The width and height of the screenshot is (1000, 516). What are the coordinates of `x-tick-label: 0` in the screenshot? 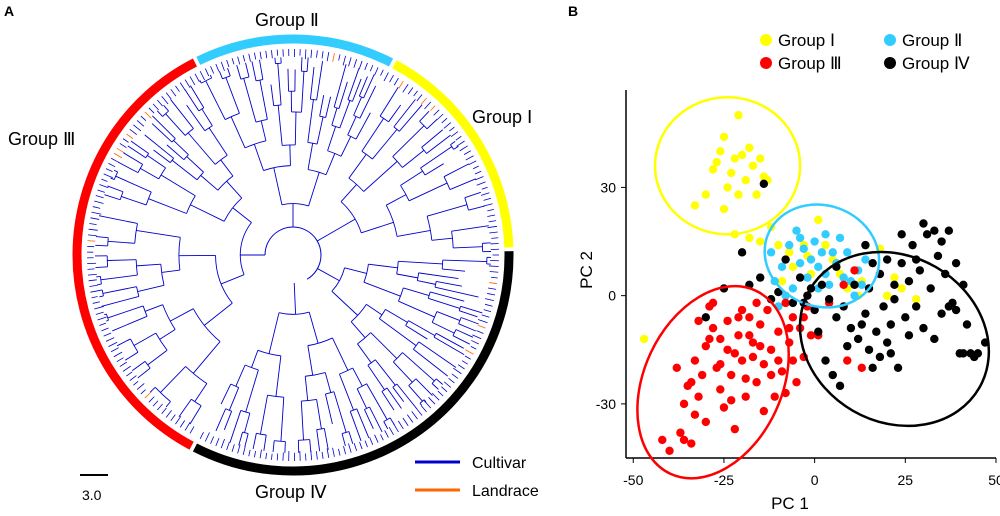 It's located at (815, 480).